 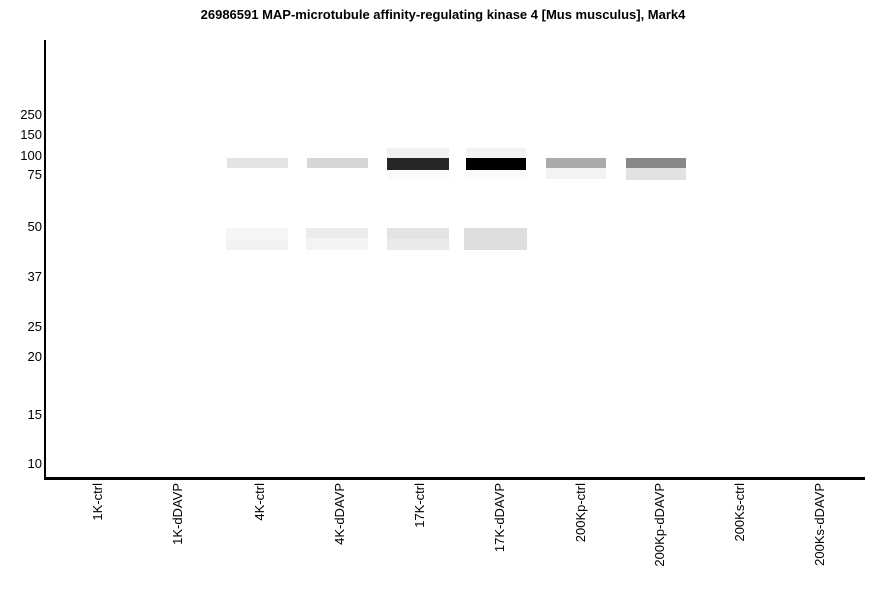 I want to click on lane-label: 4K-ctrl, so click(x=259, y=502).